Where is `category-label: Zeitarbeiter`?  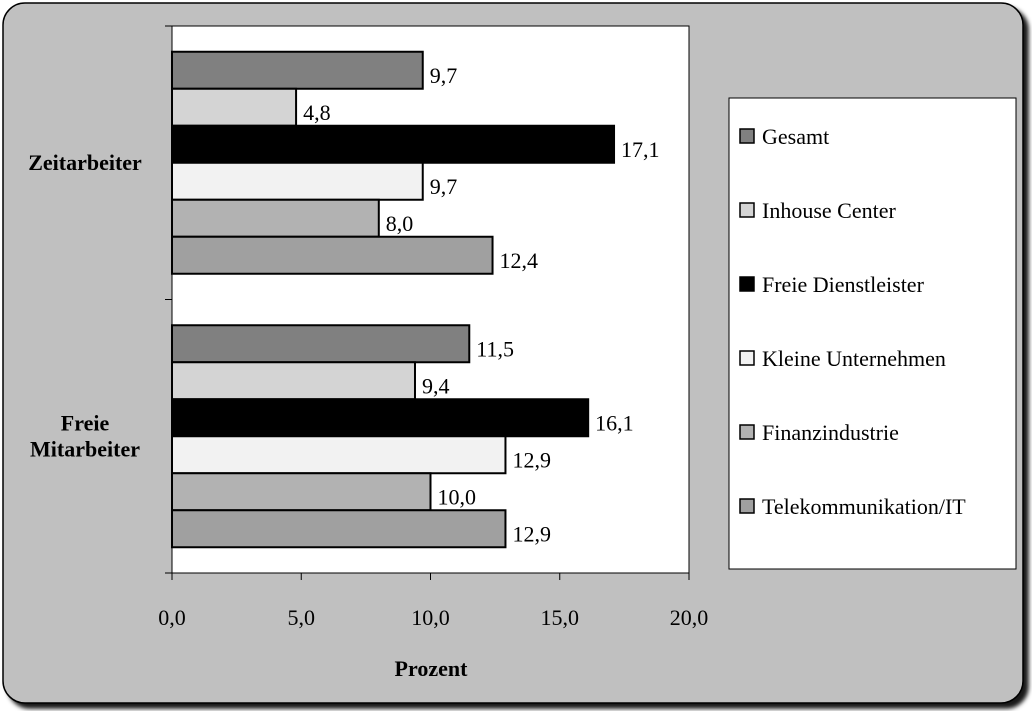 category-label: Zeitarbeiter is located at coordinates (85, 162).